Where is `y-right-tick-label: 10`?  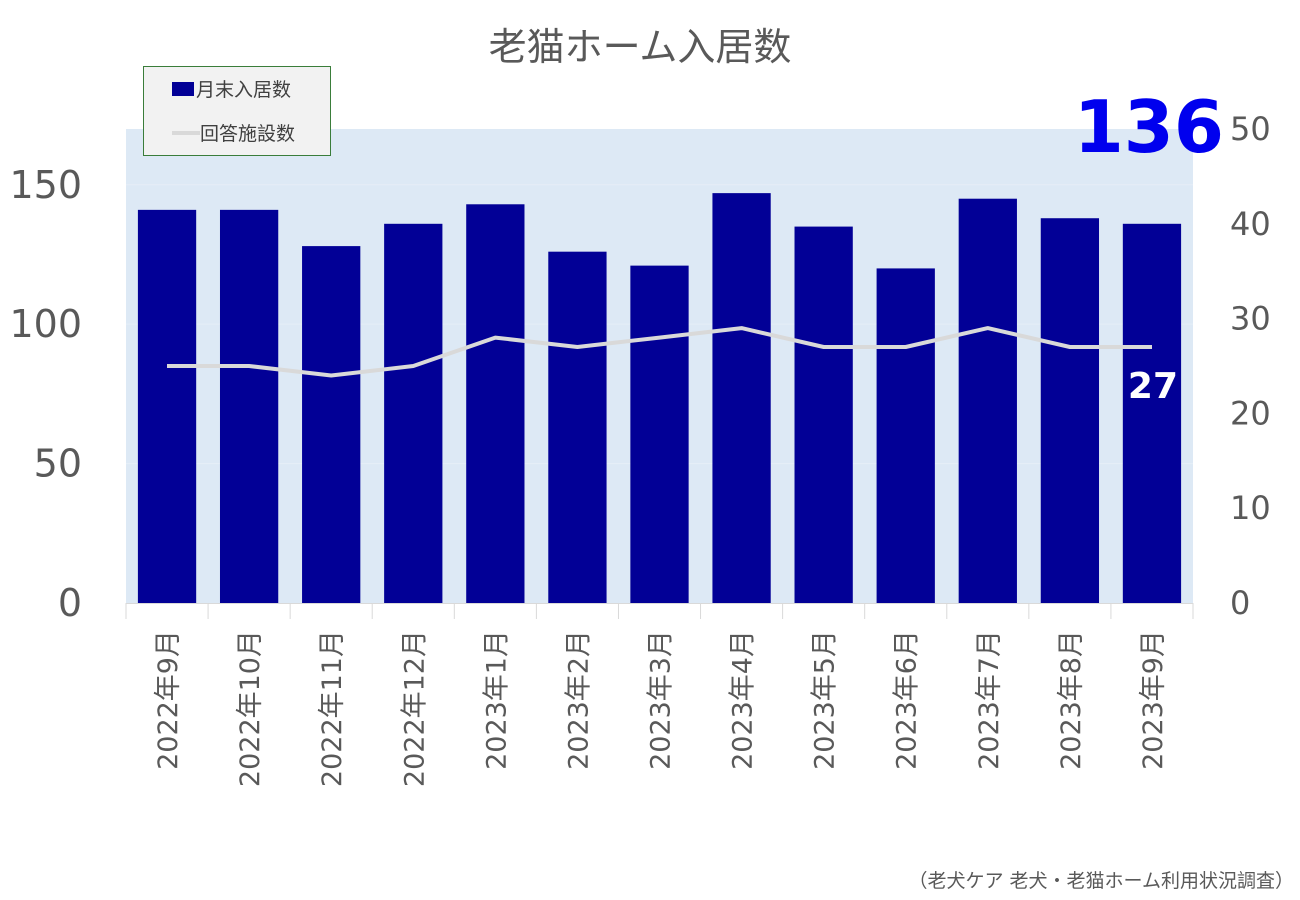
y-right-tick-label: 10 is located at coordinates (1250, 508).